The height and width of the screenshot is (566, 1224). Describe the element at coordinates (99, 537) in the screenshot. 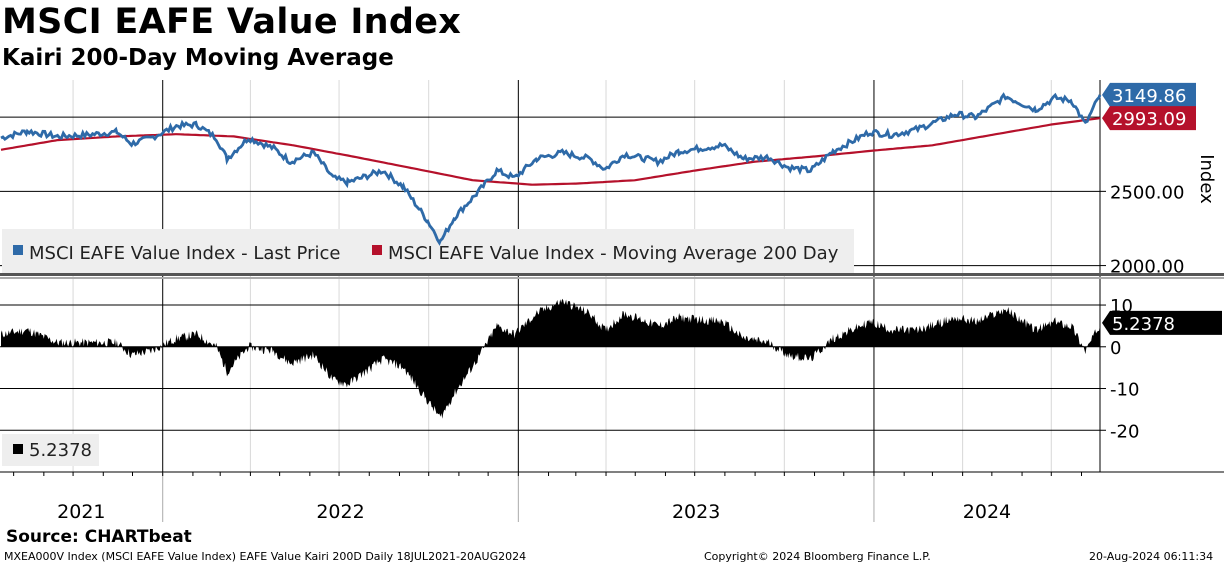

I see `source-label: Source: CHARTbeat` at that location.